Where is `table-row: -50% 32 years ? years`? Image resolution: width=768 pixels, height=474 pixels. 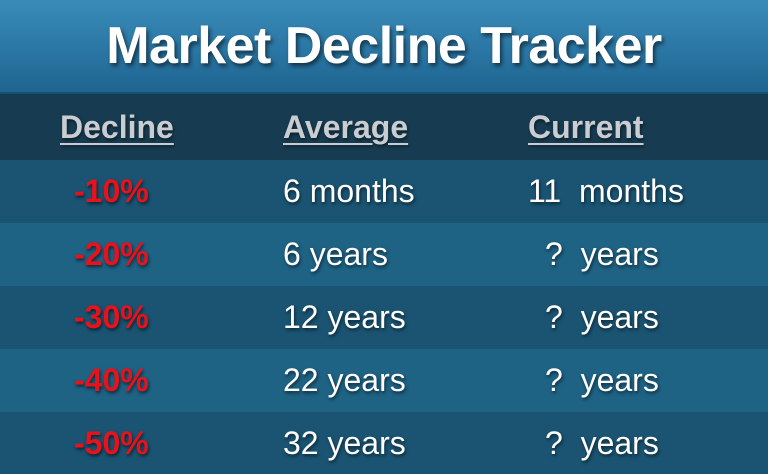
table-row: -50% 32 years ? years is located at coordinates (384, 443).